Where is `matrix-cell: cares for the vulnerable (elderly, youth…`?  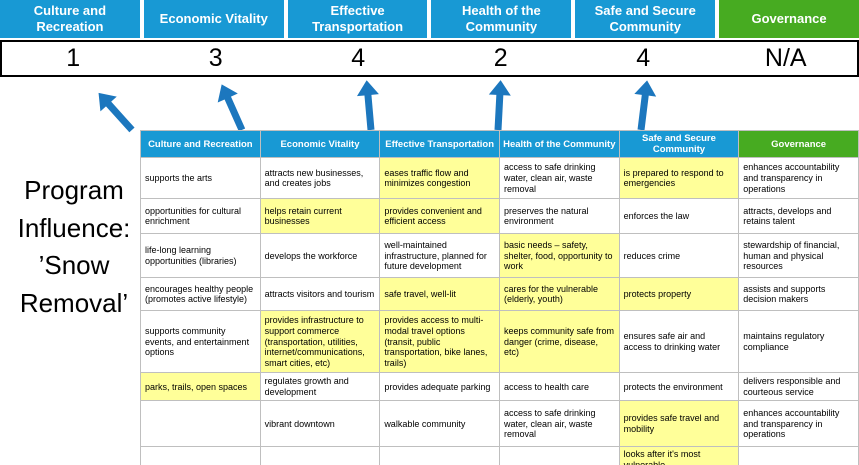
matrix-cell: cares for the vulnerable (elderly, youth… is located at coordinates (559, 294).